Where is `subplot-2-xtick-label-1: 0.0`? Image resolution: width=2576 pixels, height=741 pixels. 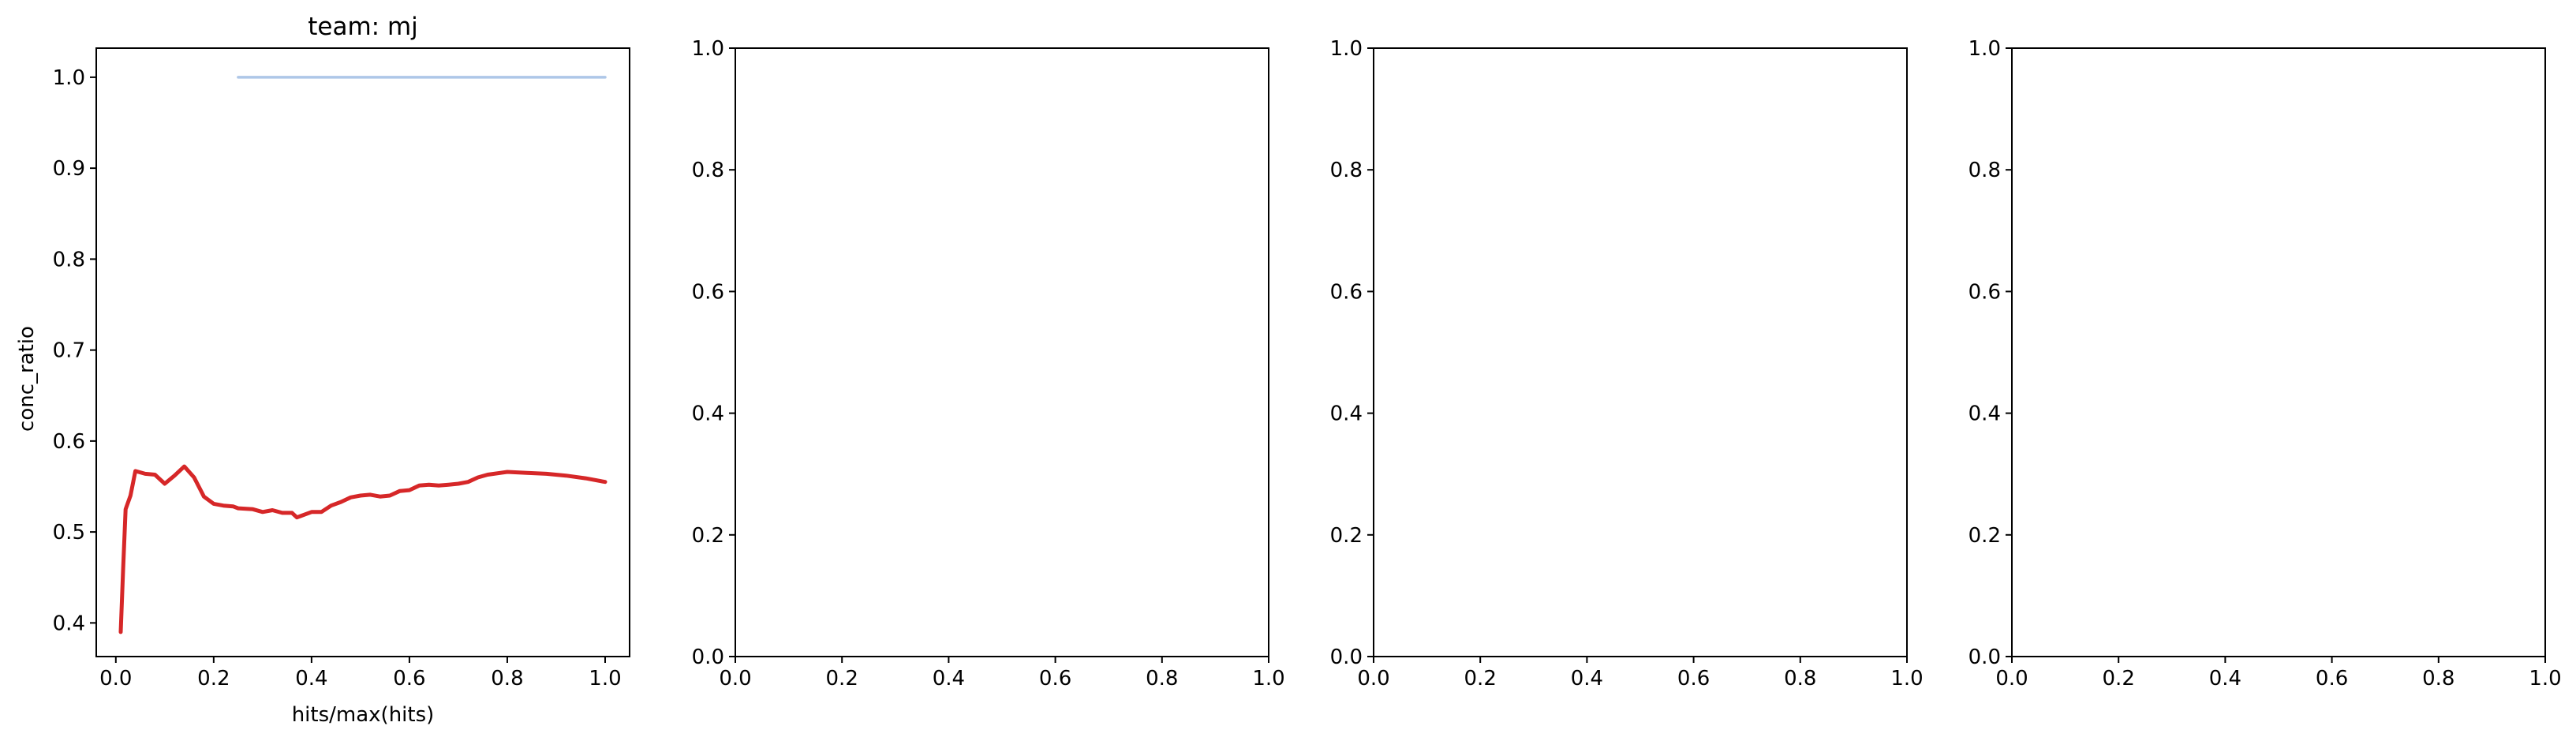 subplot-2-xtick-label-1: 0.0 is located at coordinates (735, 679).